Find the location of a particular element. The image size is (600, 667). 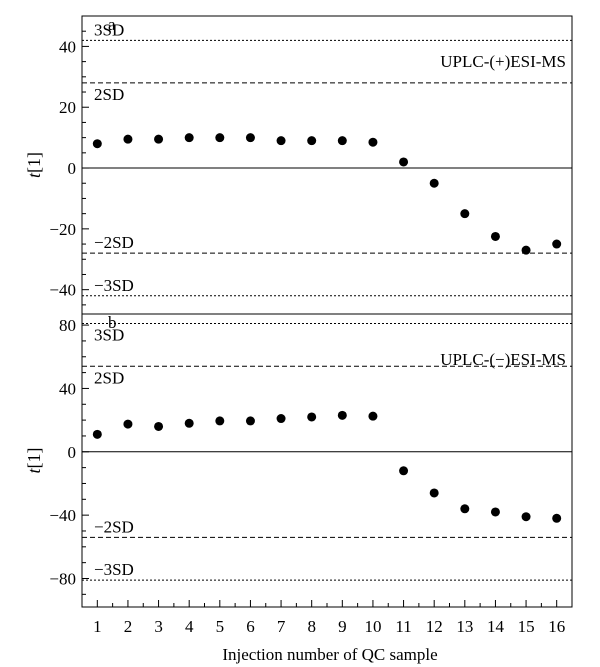

x-tick-label: 6 is located at coordinates (250, 626).